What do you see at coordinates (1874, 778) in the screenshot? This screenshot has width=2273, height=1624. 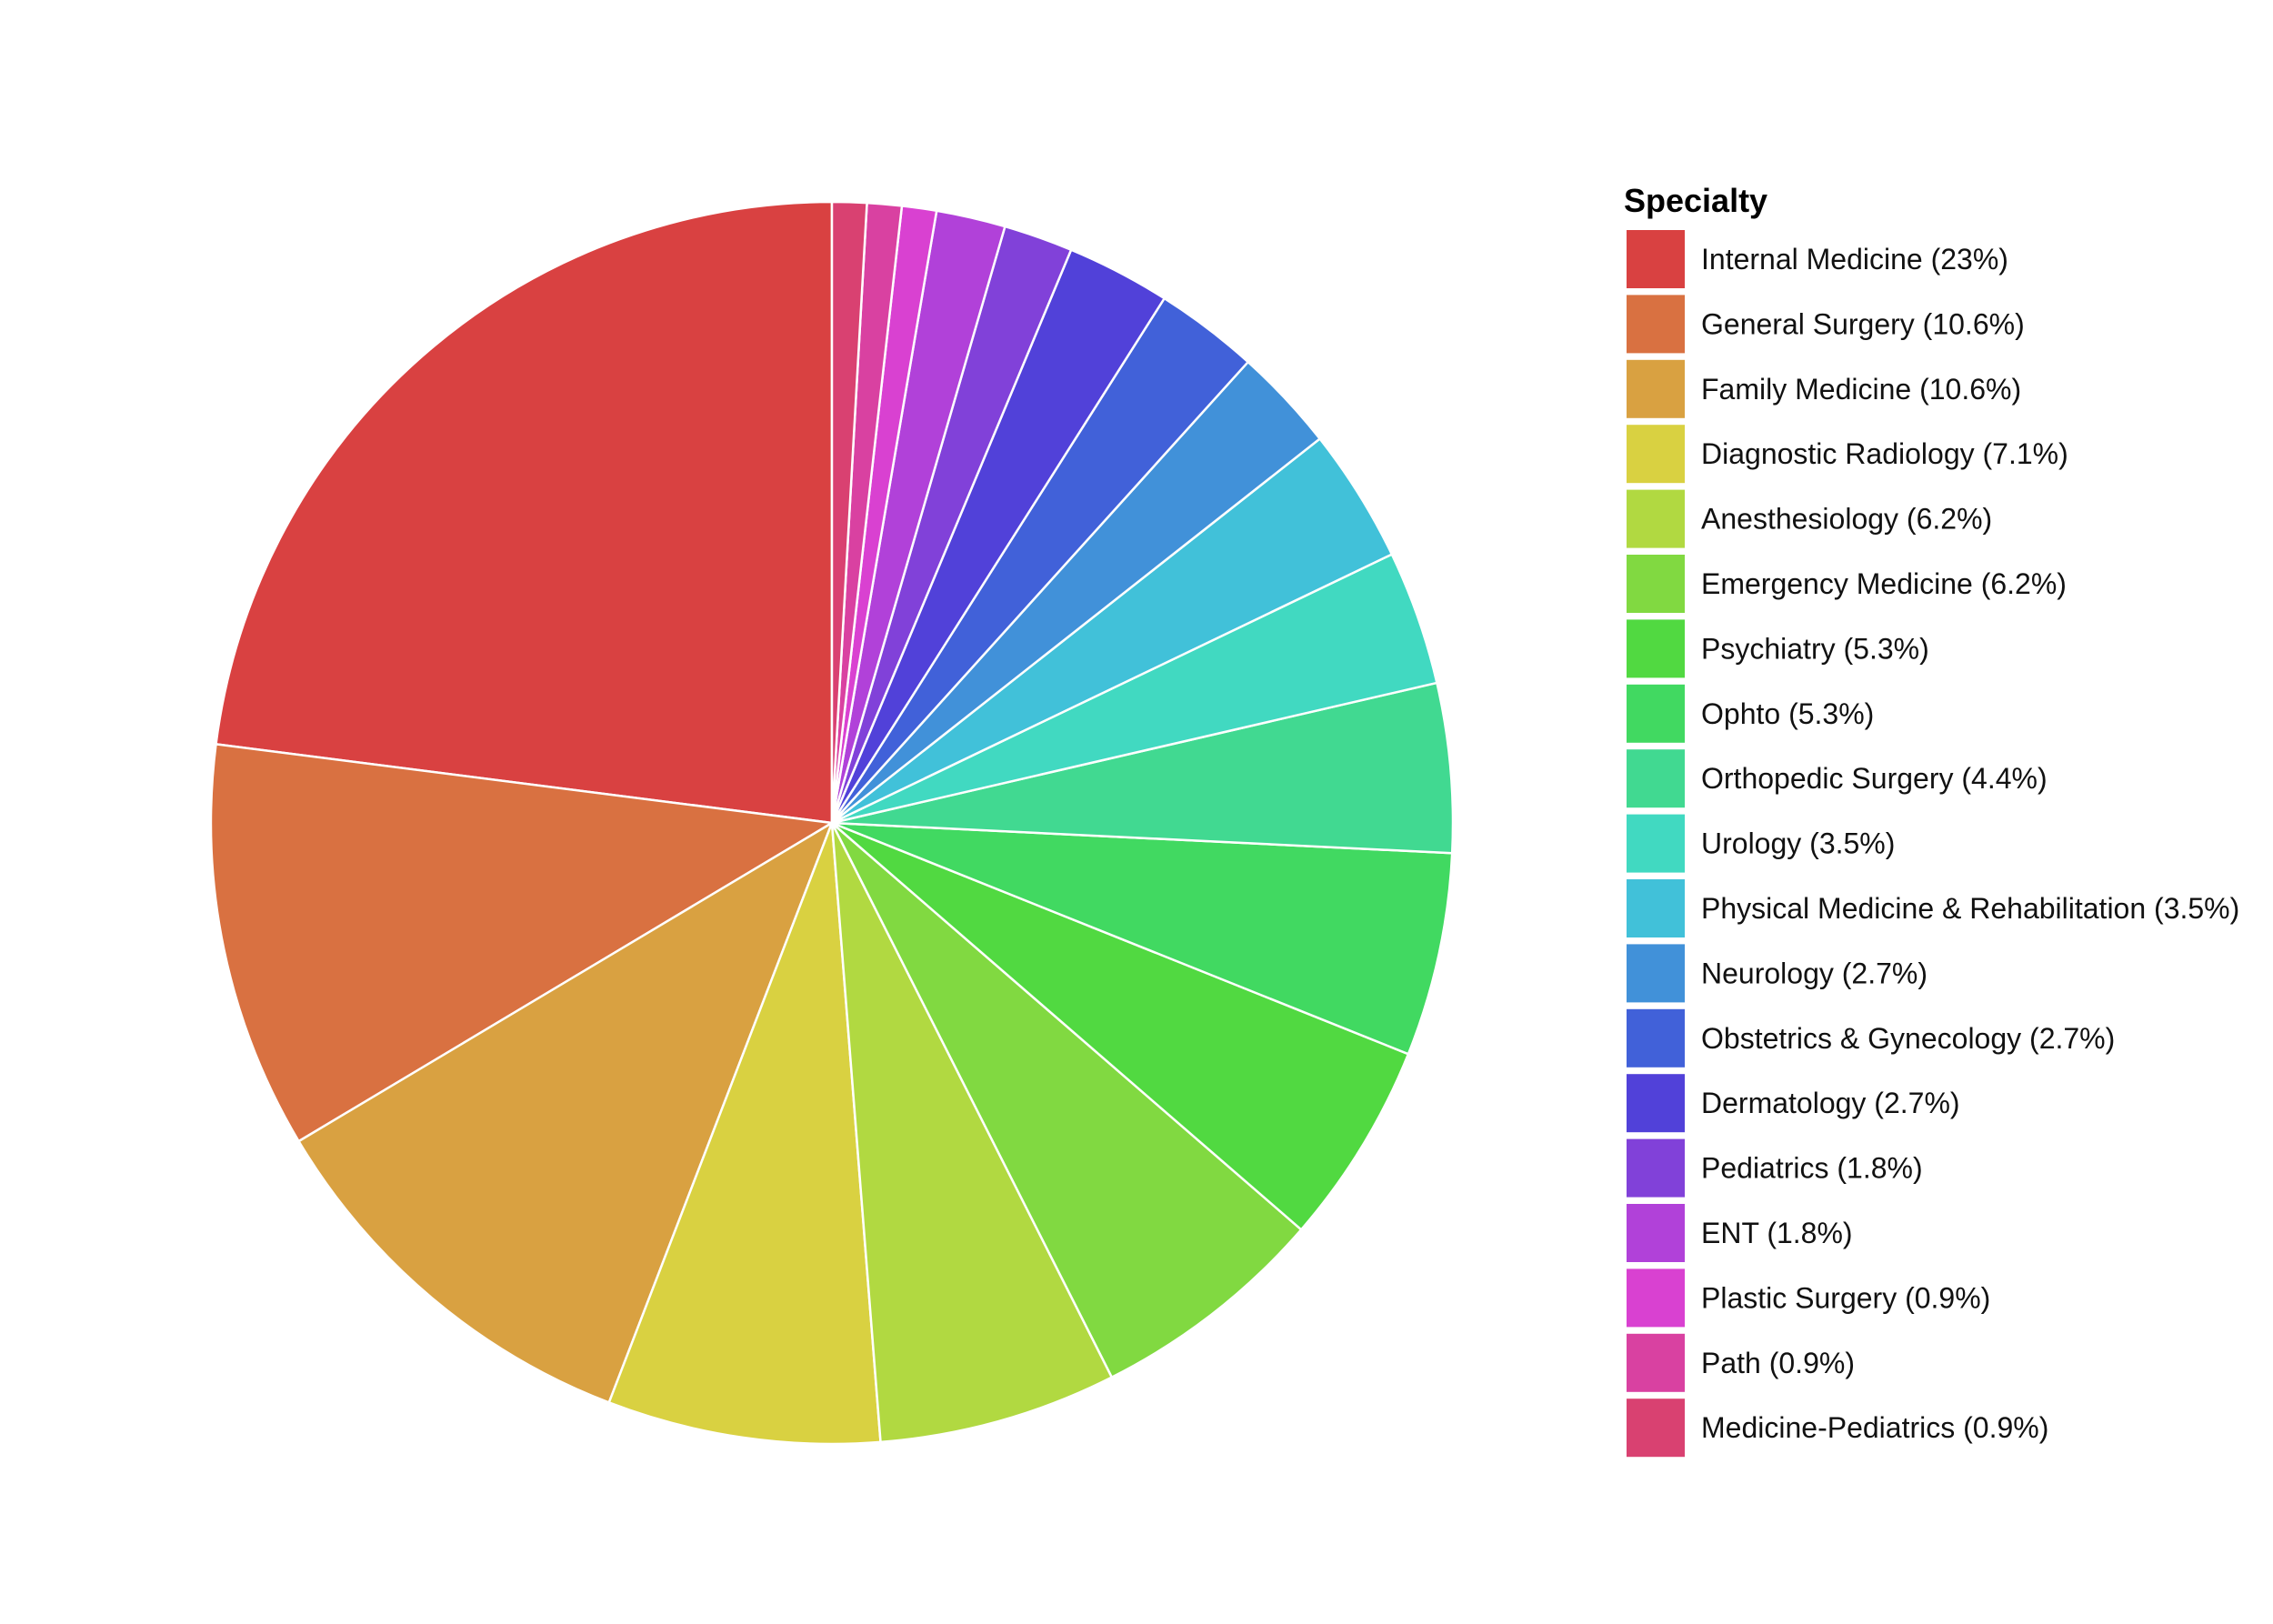 I see `legend-label-9: Orthopedic Surgery (4.4%)` at bounding box center [1874, 778].